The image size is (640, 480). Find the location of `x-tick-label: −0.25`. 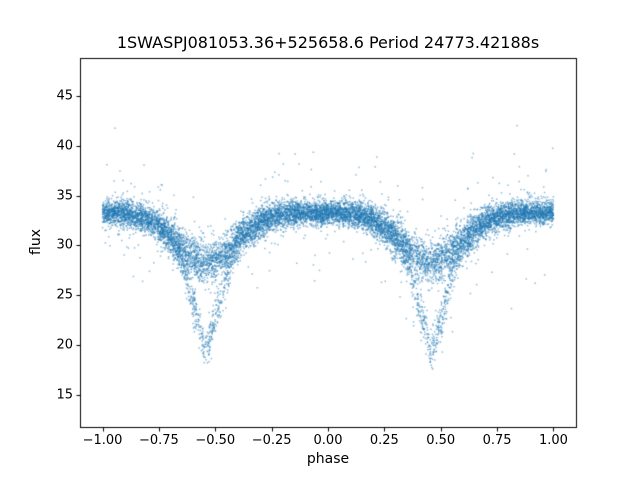

x-tick-label: −0.25 is located at coordinates (271, 440).